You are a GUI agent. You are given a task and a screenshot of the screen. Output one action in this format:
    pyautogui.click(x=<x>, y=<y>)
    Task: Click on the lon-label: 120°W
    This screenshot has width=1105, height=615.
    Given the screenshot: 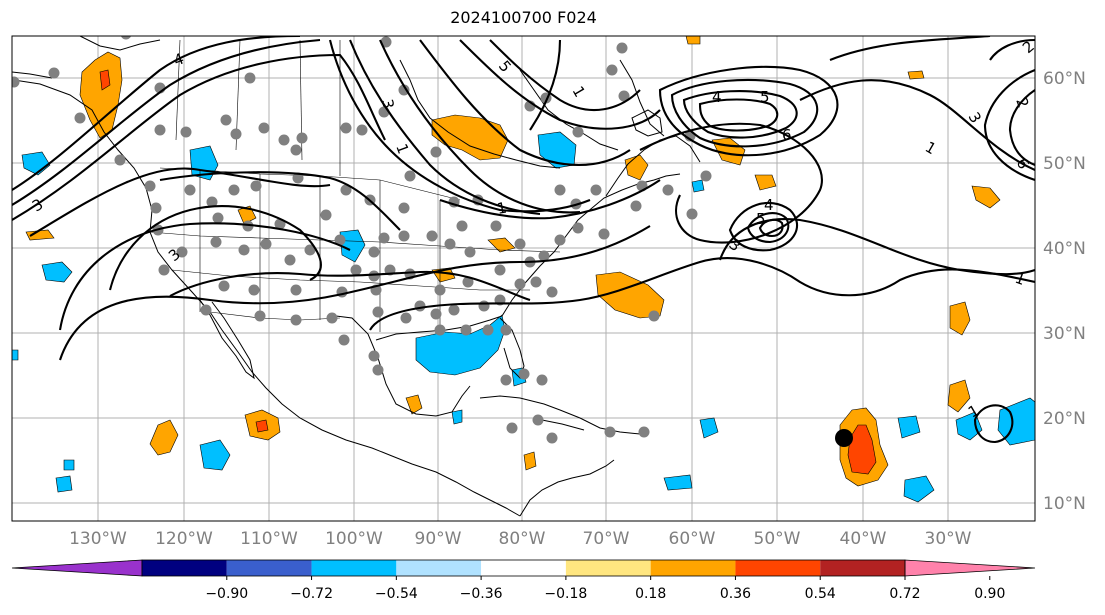 What is the action you would take?
    pyautogui.click(x=184, y=539)
    